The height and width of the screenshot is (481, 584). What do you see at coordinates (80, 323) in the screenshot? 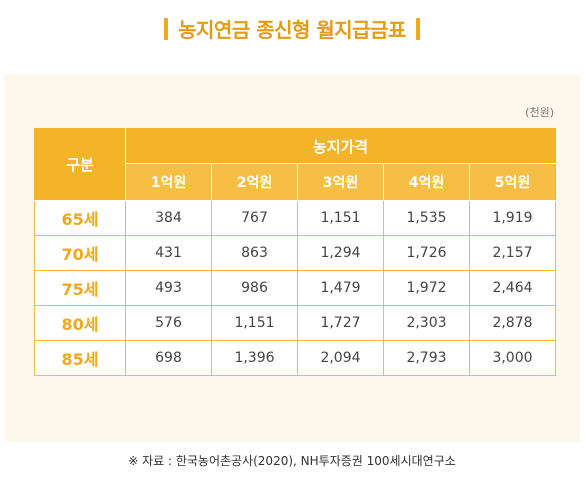
I see `age-cell: 80세` at bounding box center [80, 323].